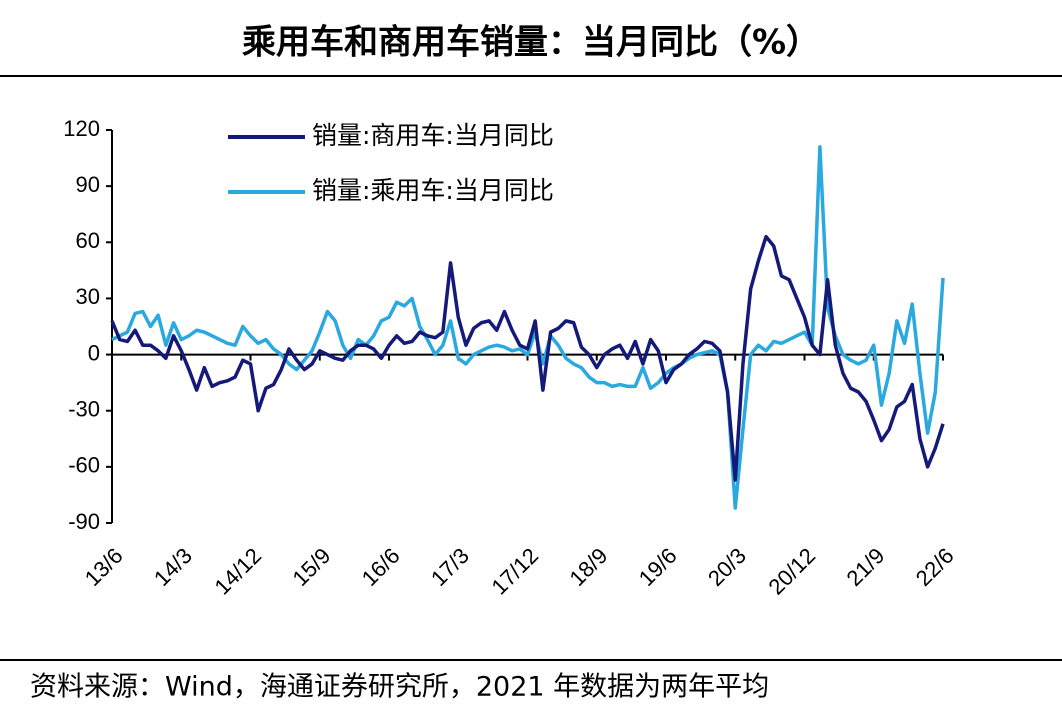 Image resolution: width=1062 pixels, height=706 pixels. Describe the element at coordinates (94, 352) in the screenshot. I see `y-tick-label: 0` at that location.